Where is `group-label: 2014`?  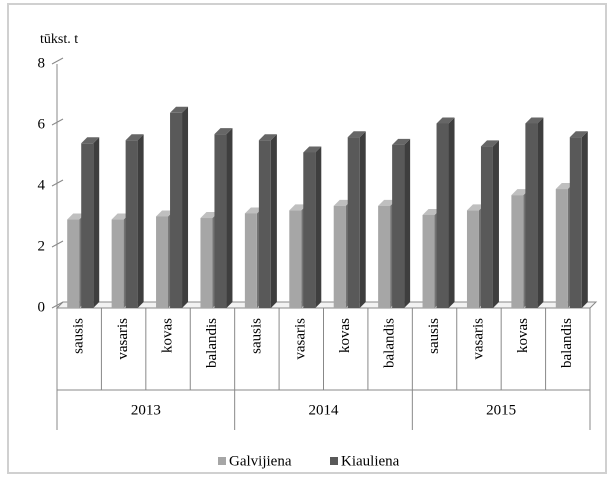 group-label: 2014 is located at coordinates (324, 410).